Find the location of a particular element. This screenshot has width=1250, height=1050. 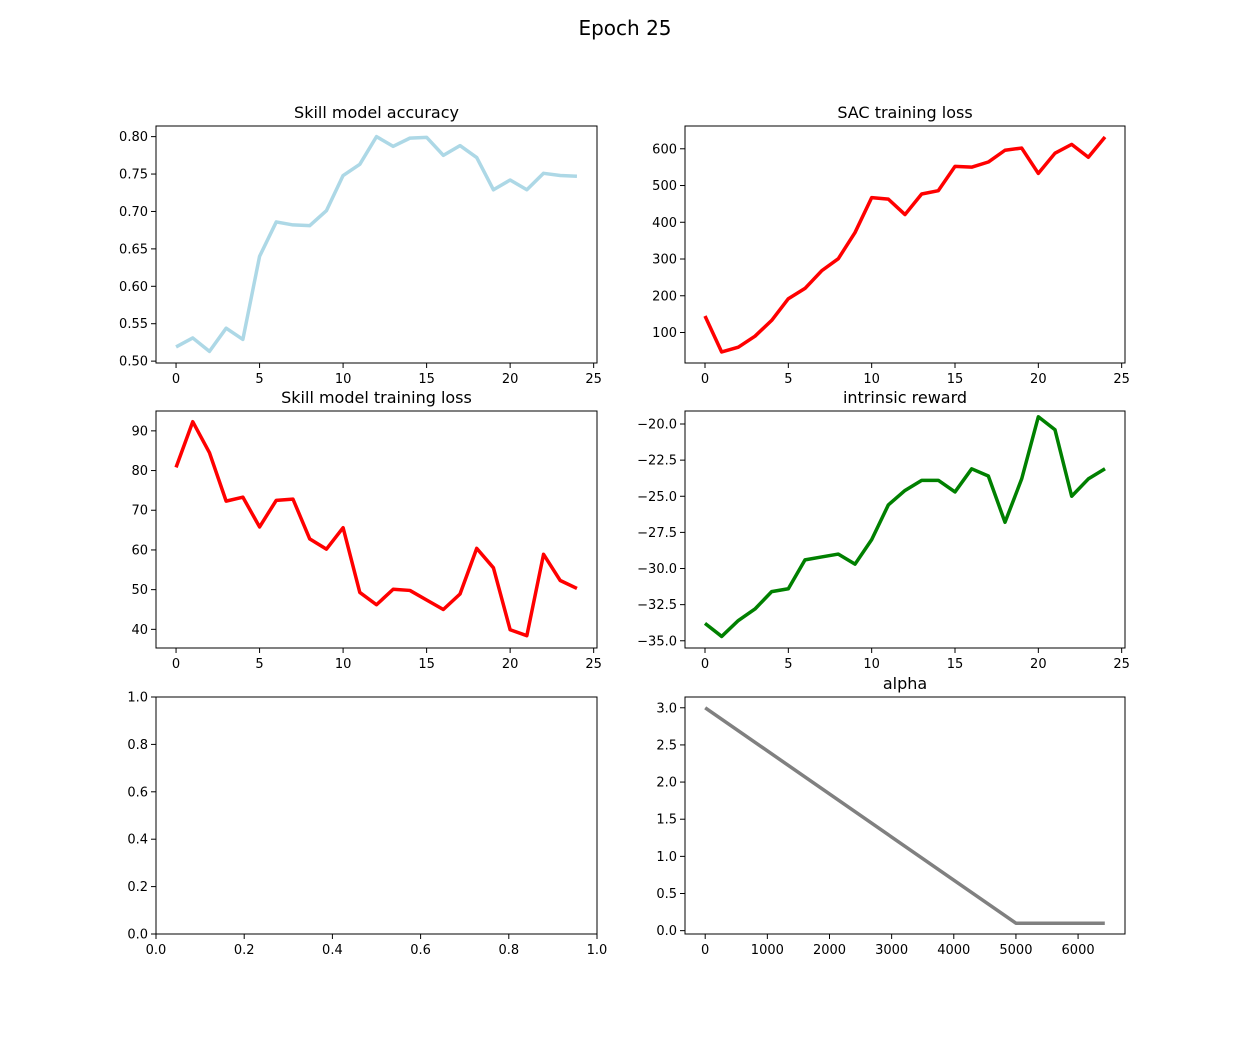

series-line-skillloss is located at coordinates (376, 528).